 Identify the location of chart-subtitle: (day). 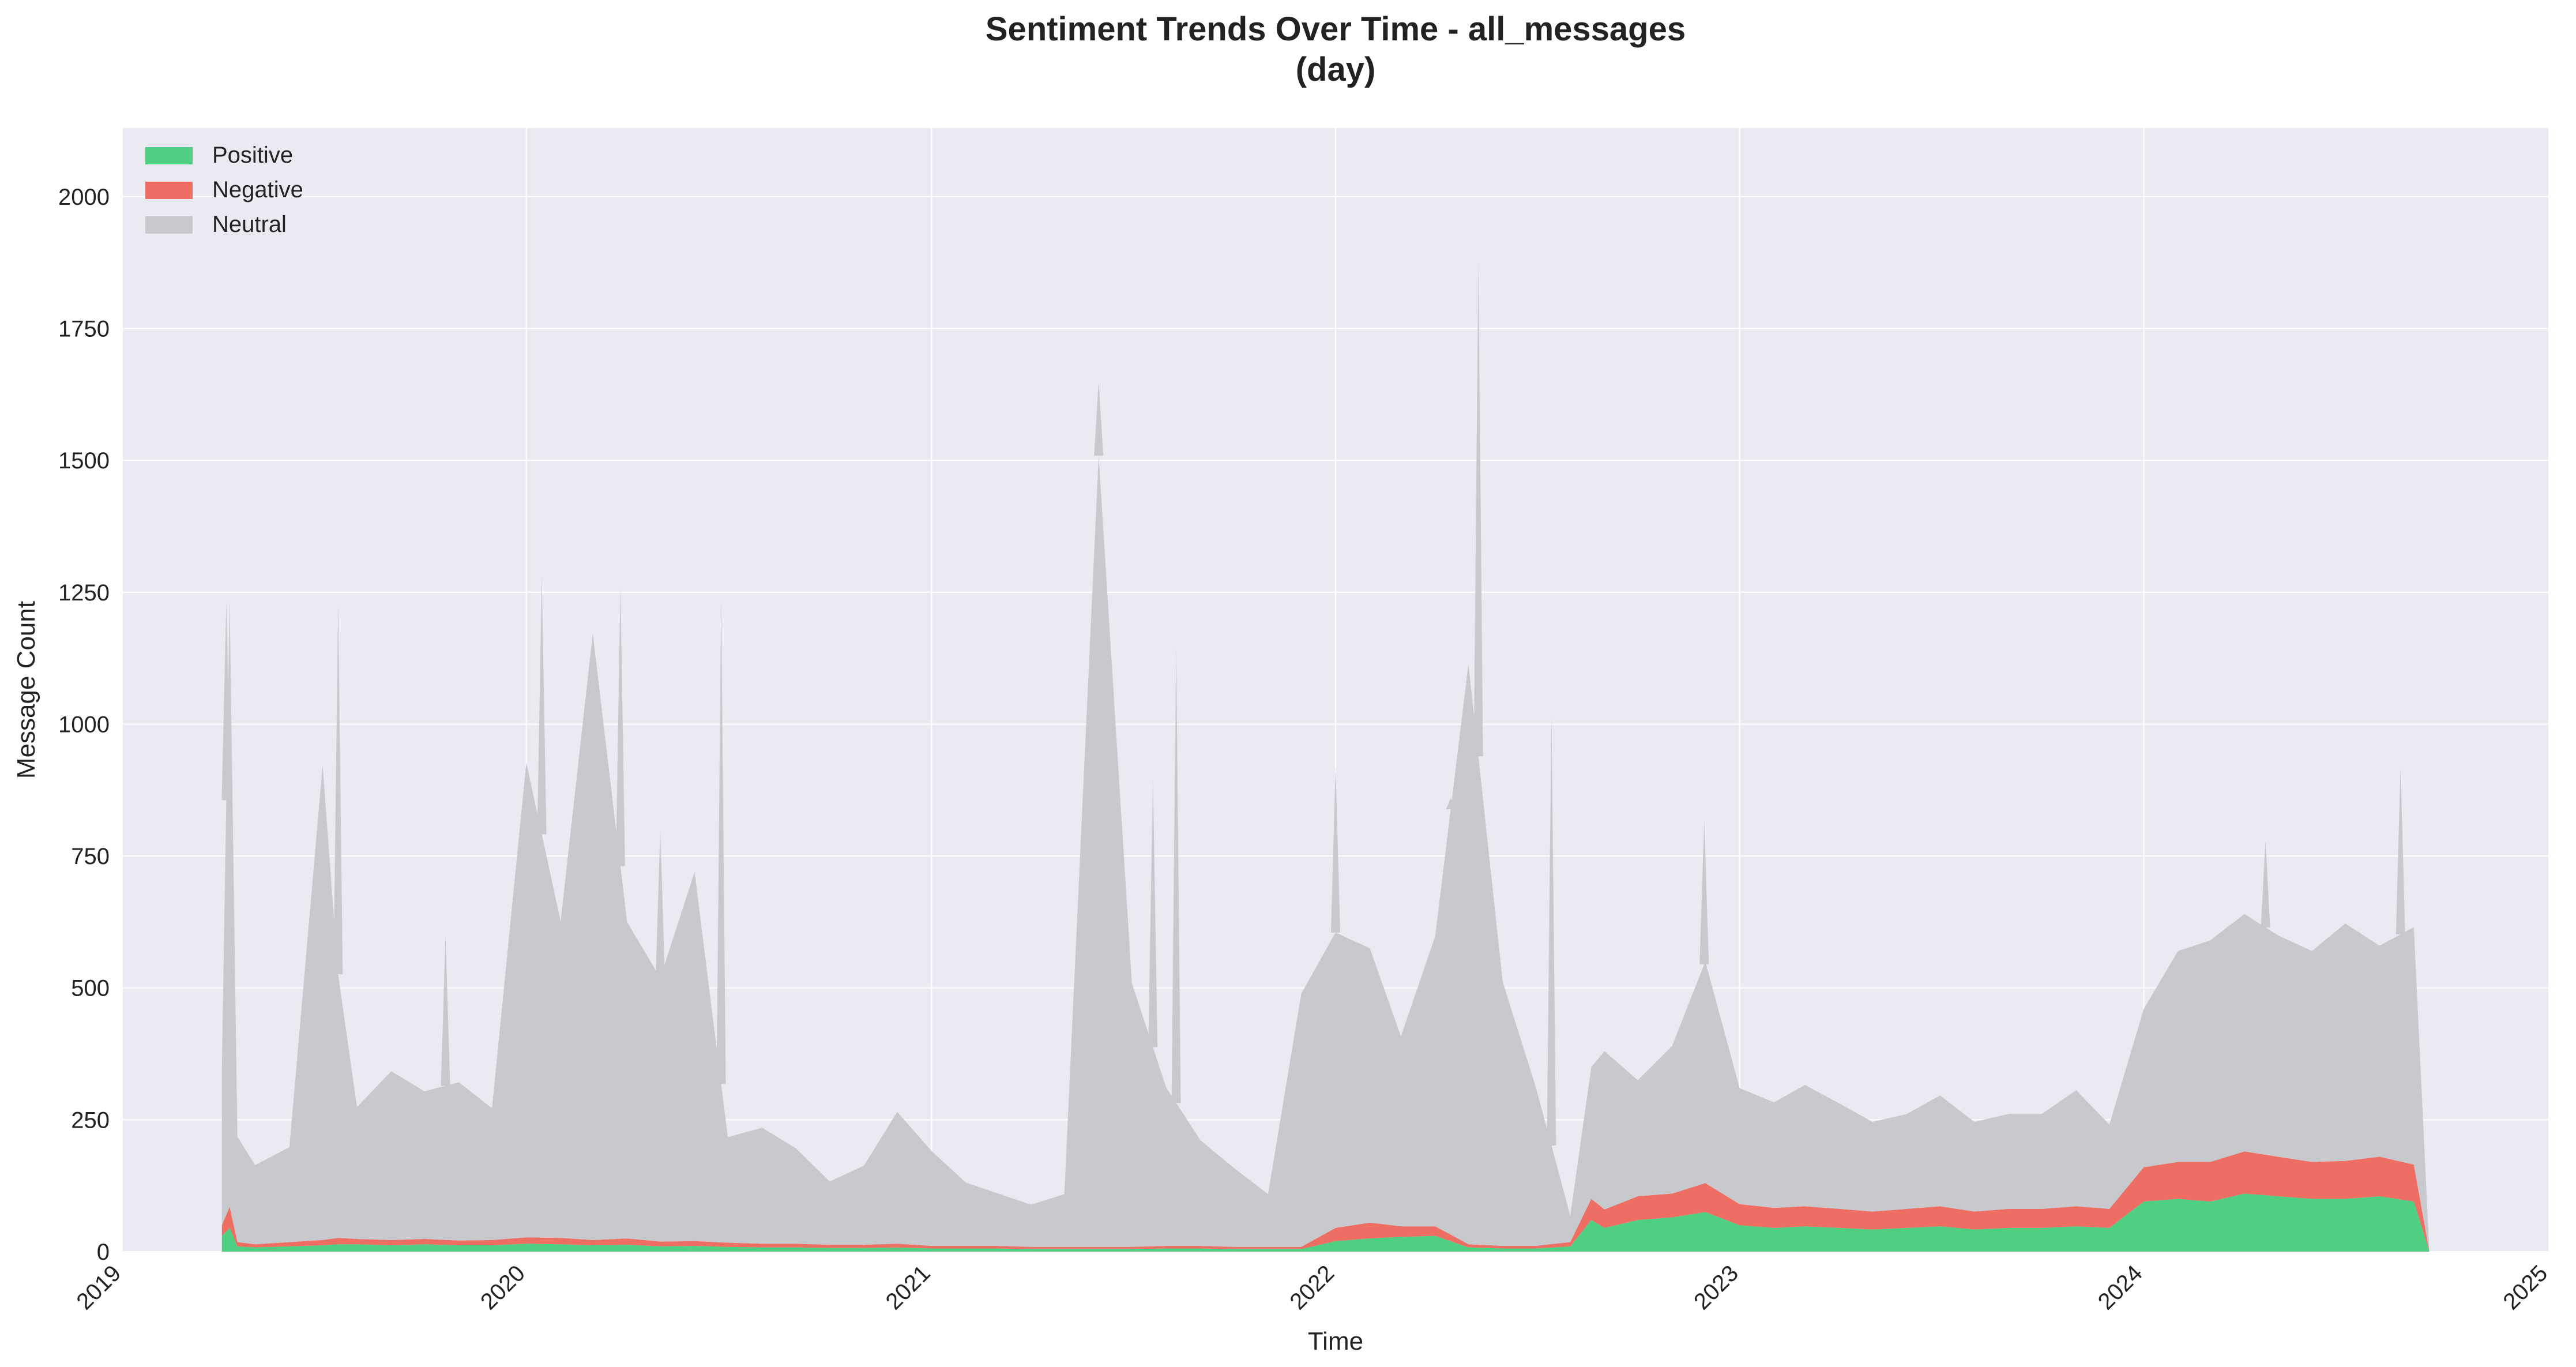
(1336, 69).